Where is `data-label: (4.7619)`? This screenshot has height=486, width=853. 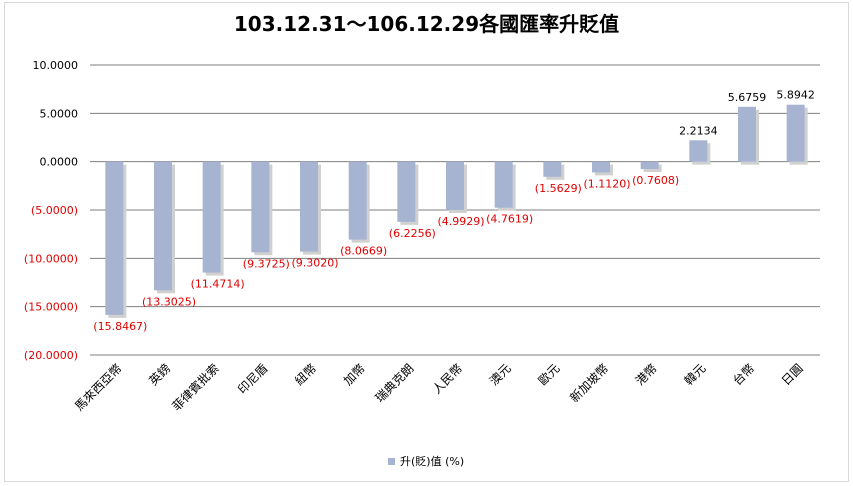
data-label: (4.7619) is located at coordinates (509, 219).